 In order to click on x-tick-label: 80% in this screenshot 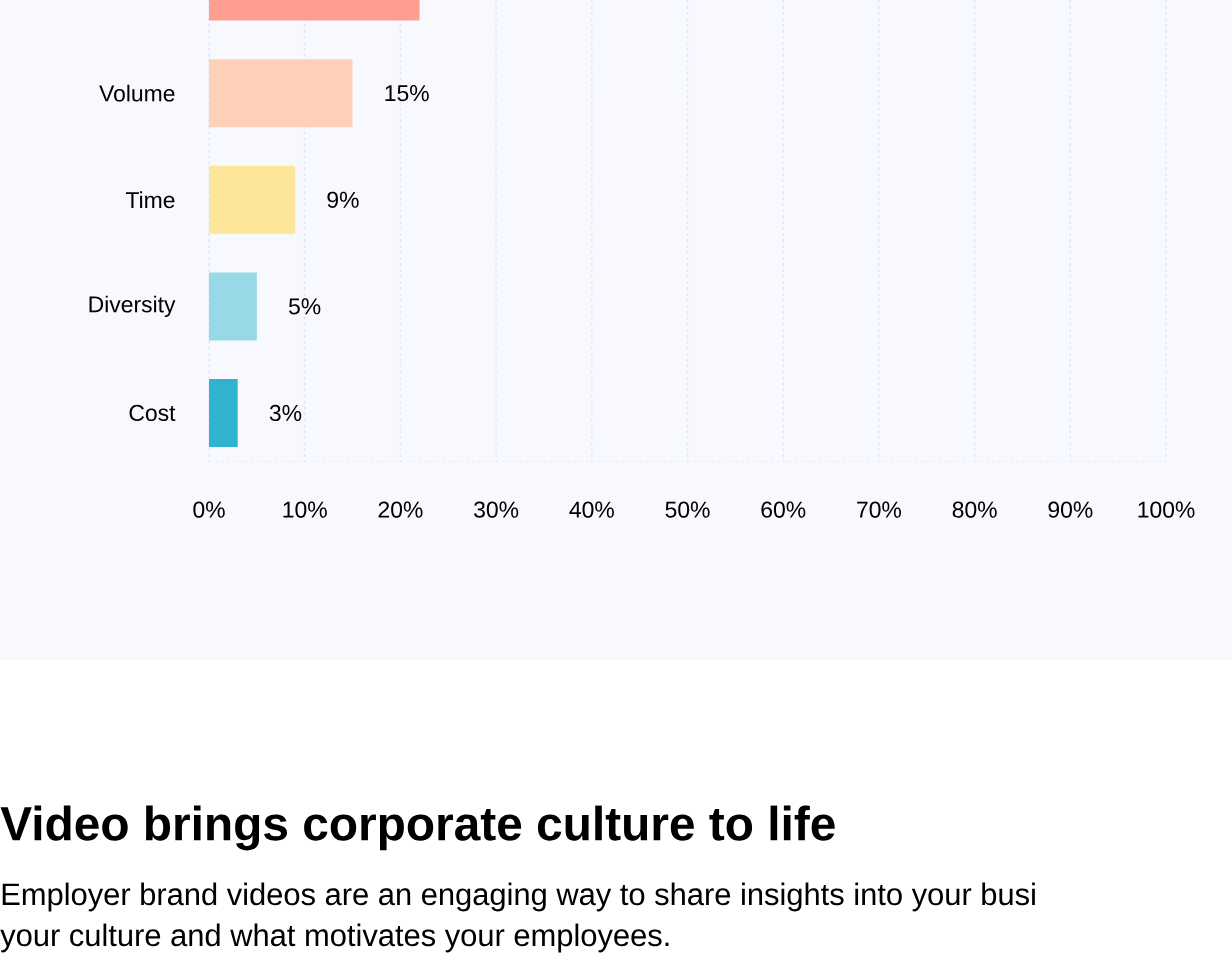, I will do `click(974, 509)`.